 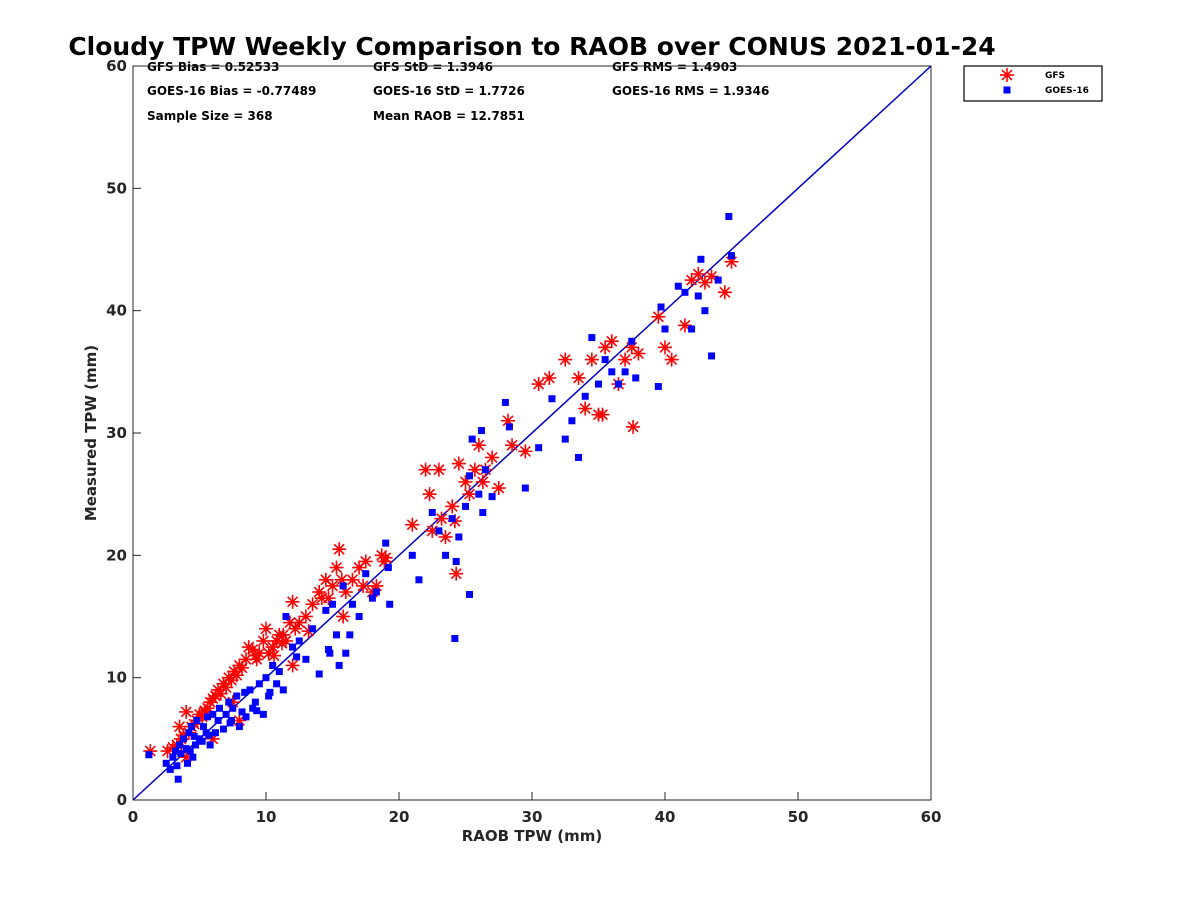 I want to click on legend-box, so click(x=1033, y=83).